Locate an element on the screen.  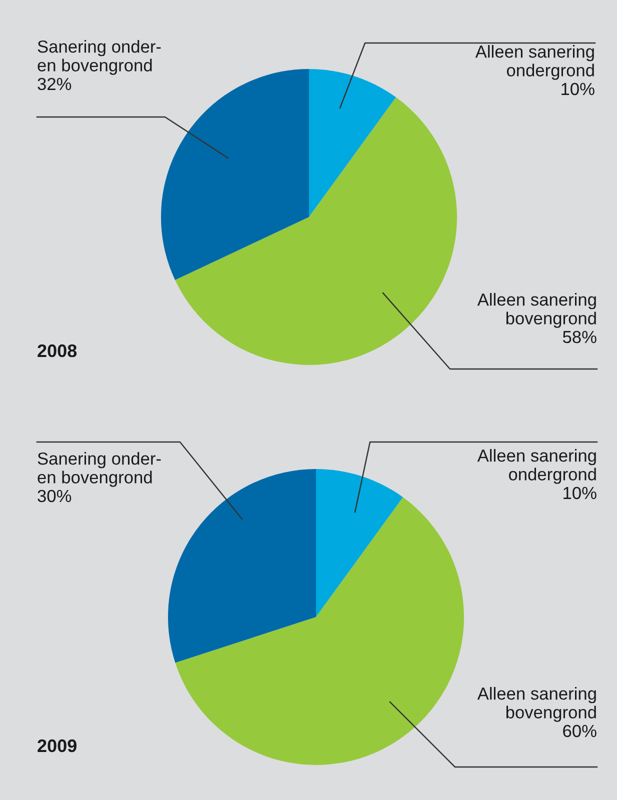
data-label: 58% is located at coordinates (579, 337).